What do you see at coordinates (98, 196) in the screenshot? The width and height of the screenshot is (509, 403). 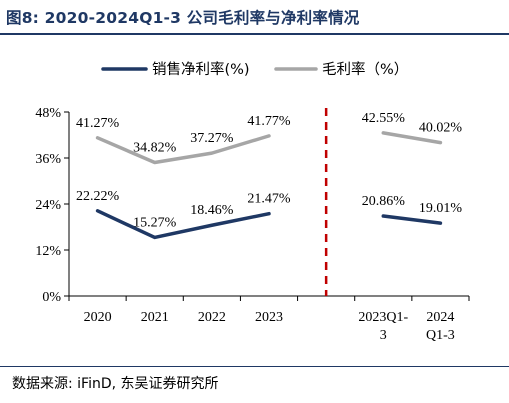 I see `data-label: 22.22%` at bounding box center [98, 196].